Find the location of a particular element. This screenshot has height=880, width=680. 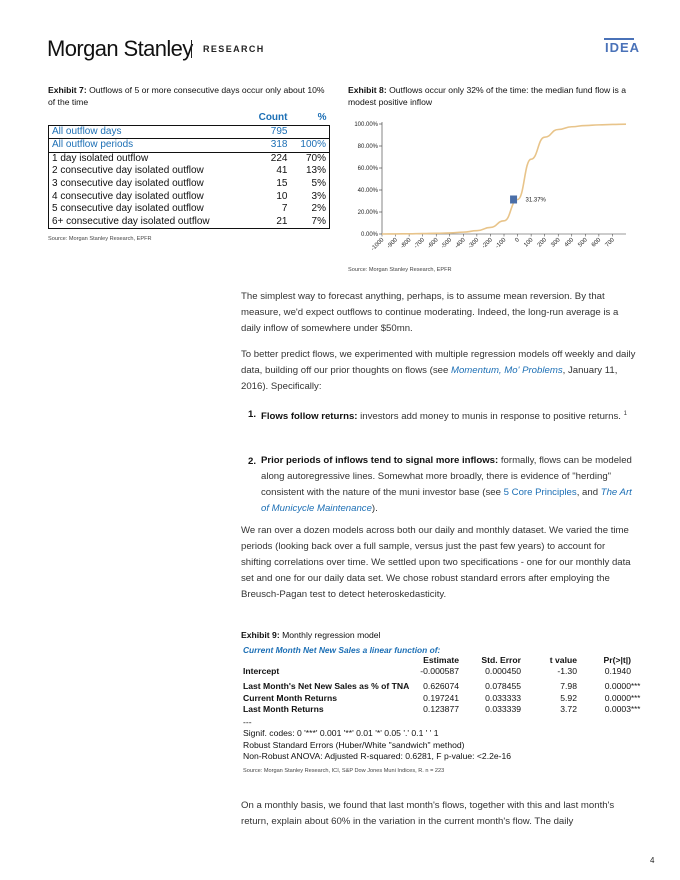

row-pct: 100% is located at coordinates (309, 146).